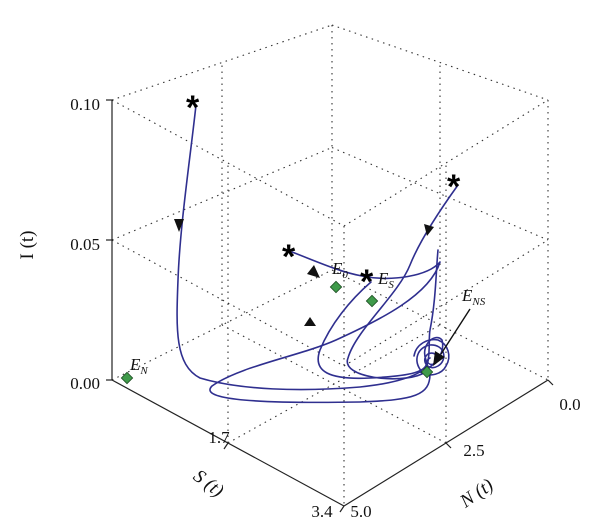 This screenshot has height=530, width=600. What do you see at coordinates (455, 331) in the screenshot?
I see `equilibrium-pointer-ENS` at bounding box center [455, 331].